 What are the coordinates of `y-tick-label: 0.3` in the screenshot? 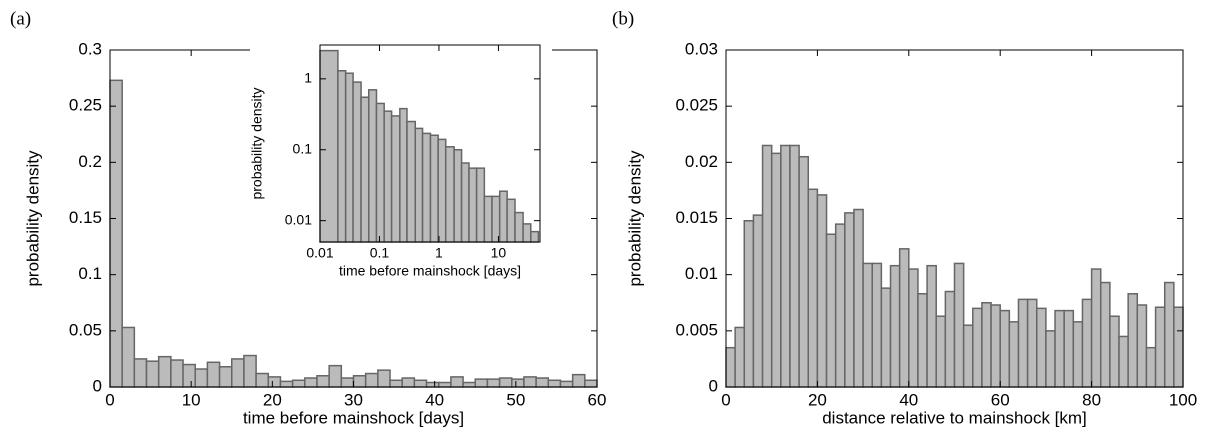 It's located at (90, 48).